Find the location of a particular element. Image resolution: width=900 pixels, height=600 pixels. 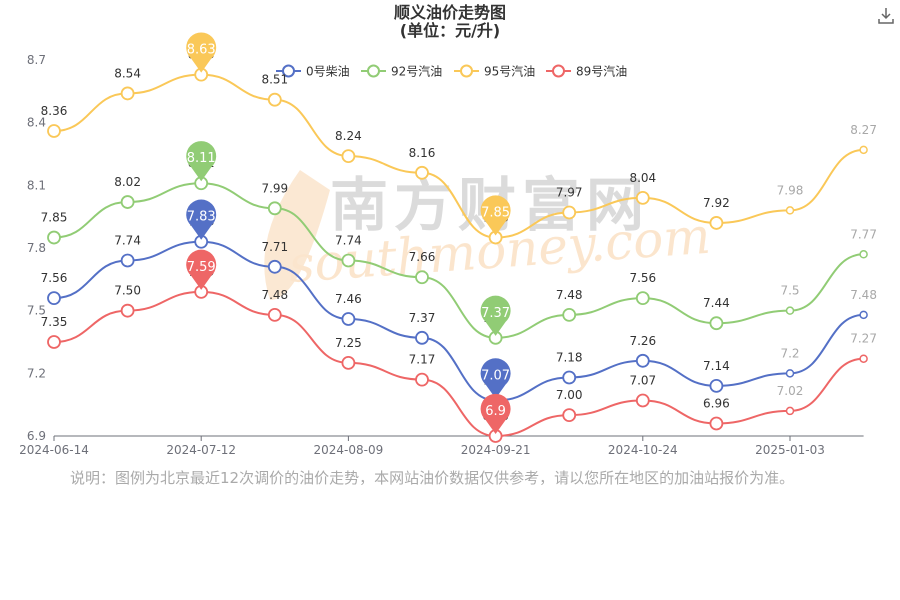

data-label: 7.48 is located at coordinates (863, 295).